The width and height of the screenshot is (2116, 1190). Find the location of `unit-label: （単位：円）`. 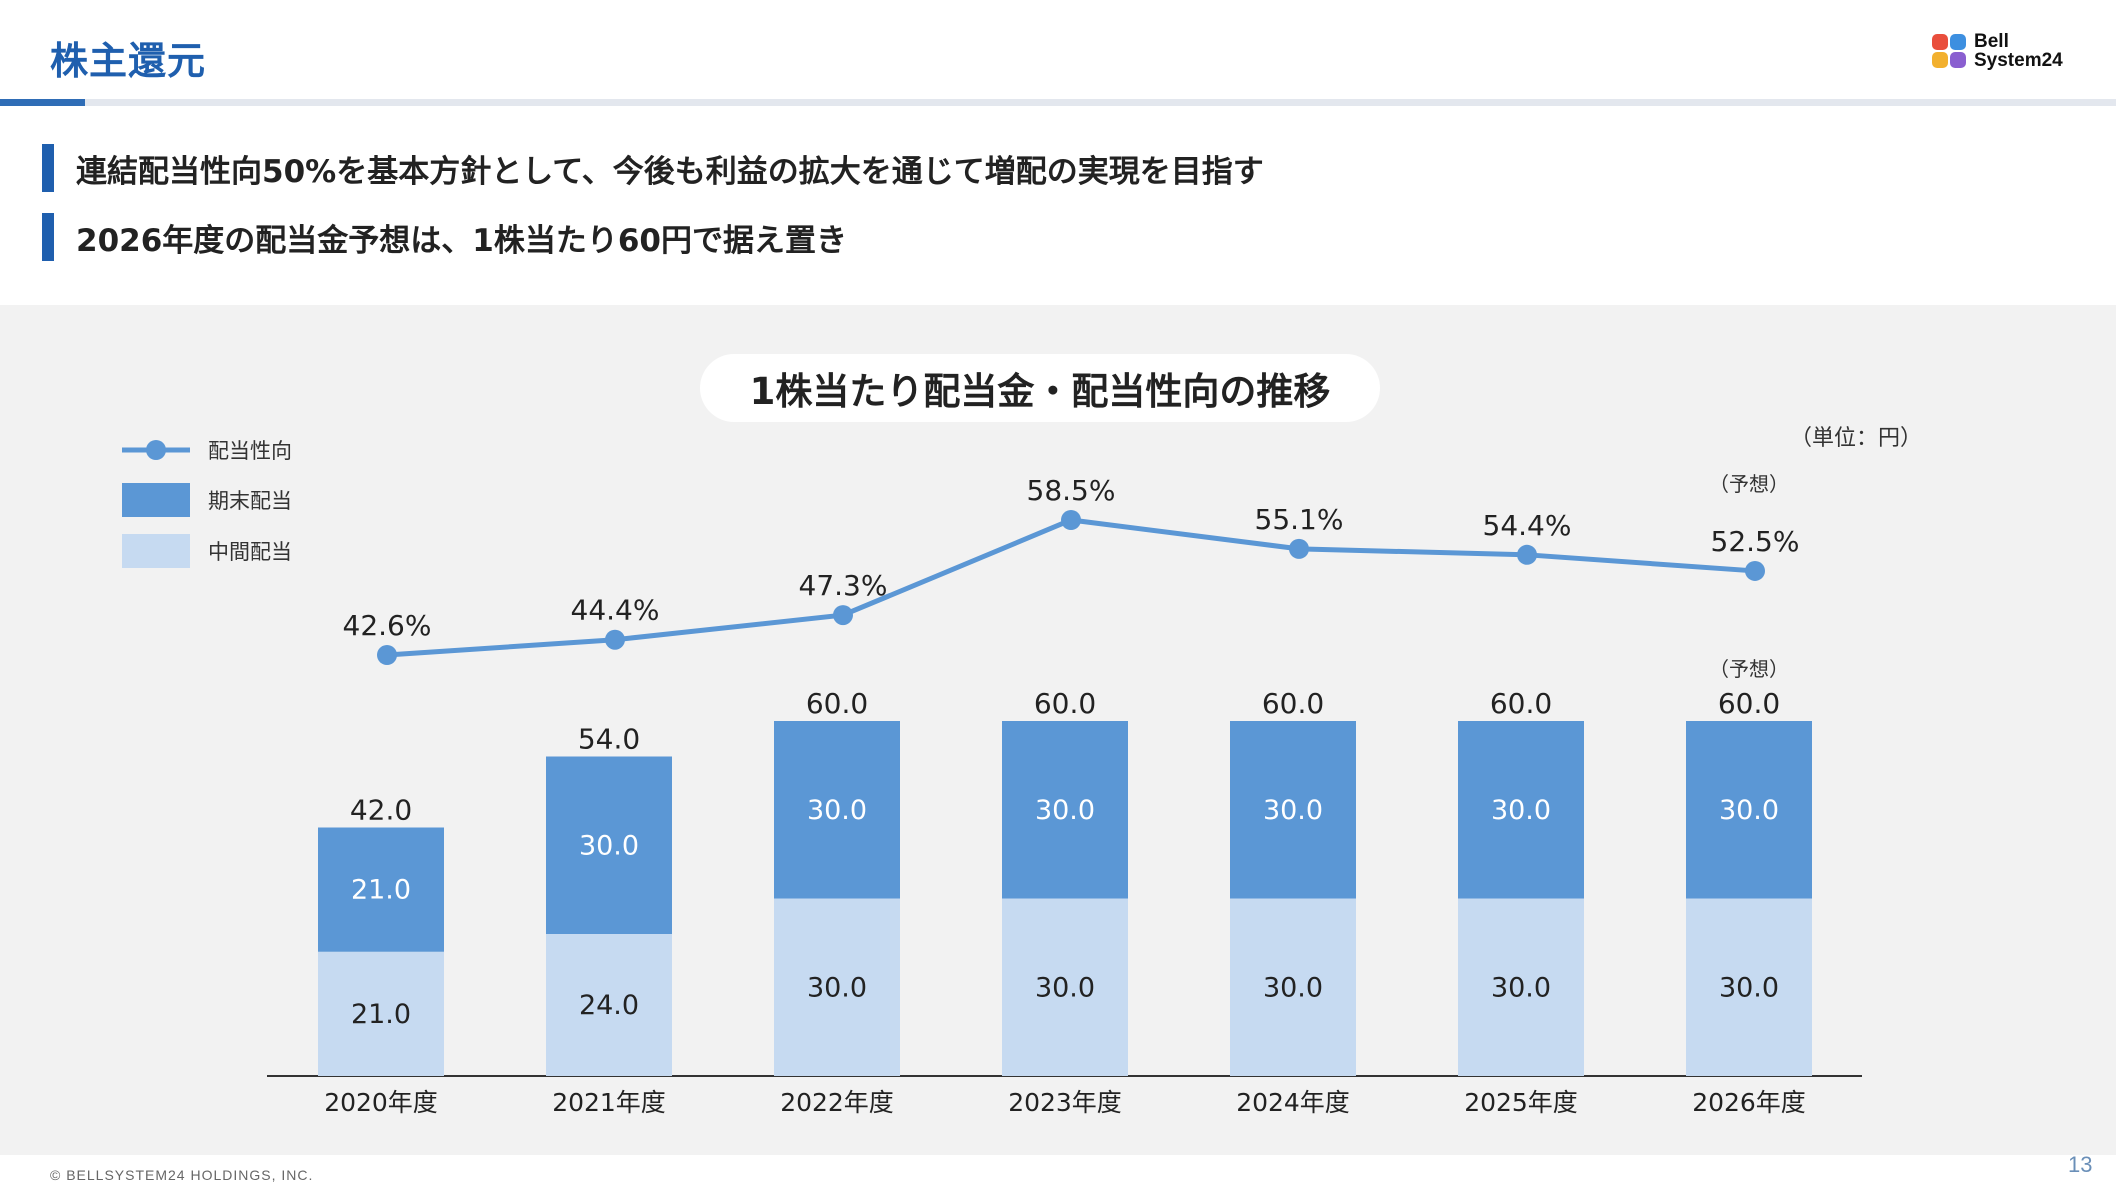

unit-label: （単位：円） is located at coordinates (1856, 438).